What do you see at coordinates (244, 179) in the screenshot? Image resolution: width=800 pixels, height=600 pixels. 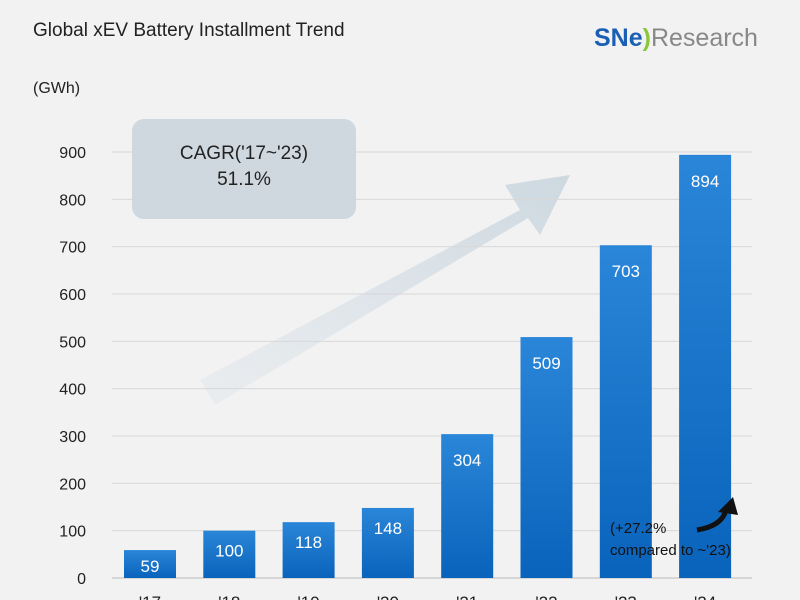 I see `cagr-value: 51.1%` at bounding box center [244, 179].